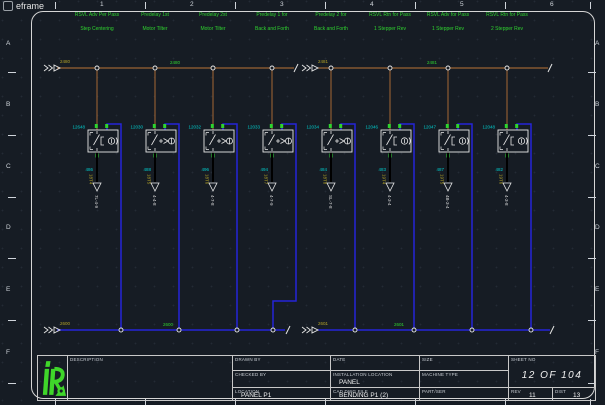 This screenshot has height=405, width=605. What do you see at coordinates (256, 395) in the screenshot?
I see `location-value: PANEL P1` at bounding box center [256, 395].